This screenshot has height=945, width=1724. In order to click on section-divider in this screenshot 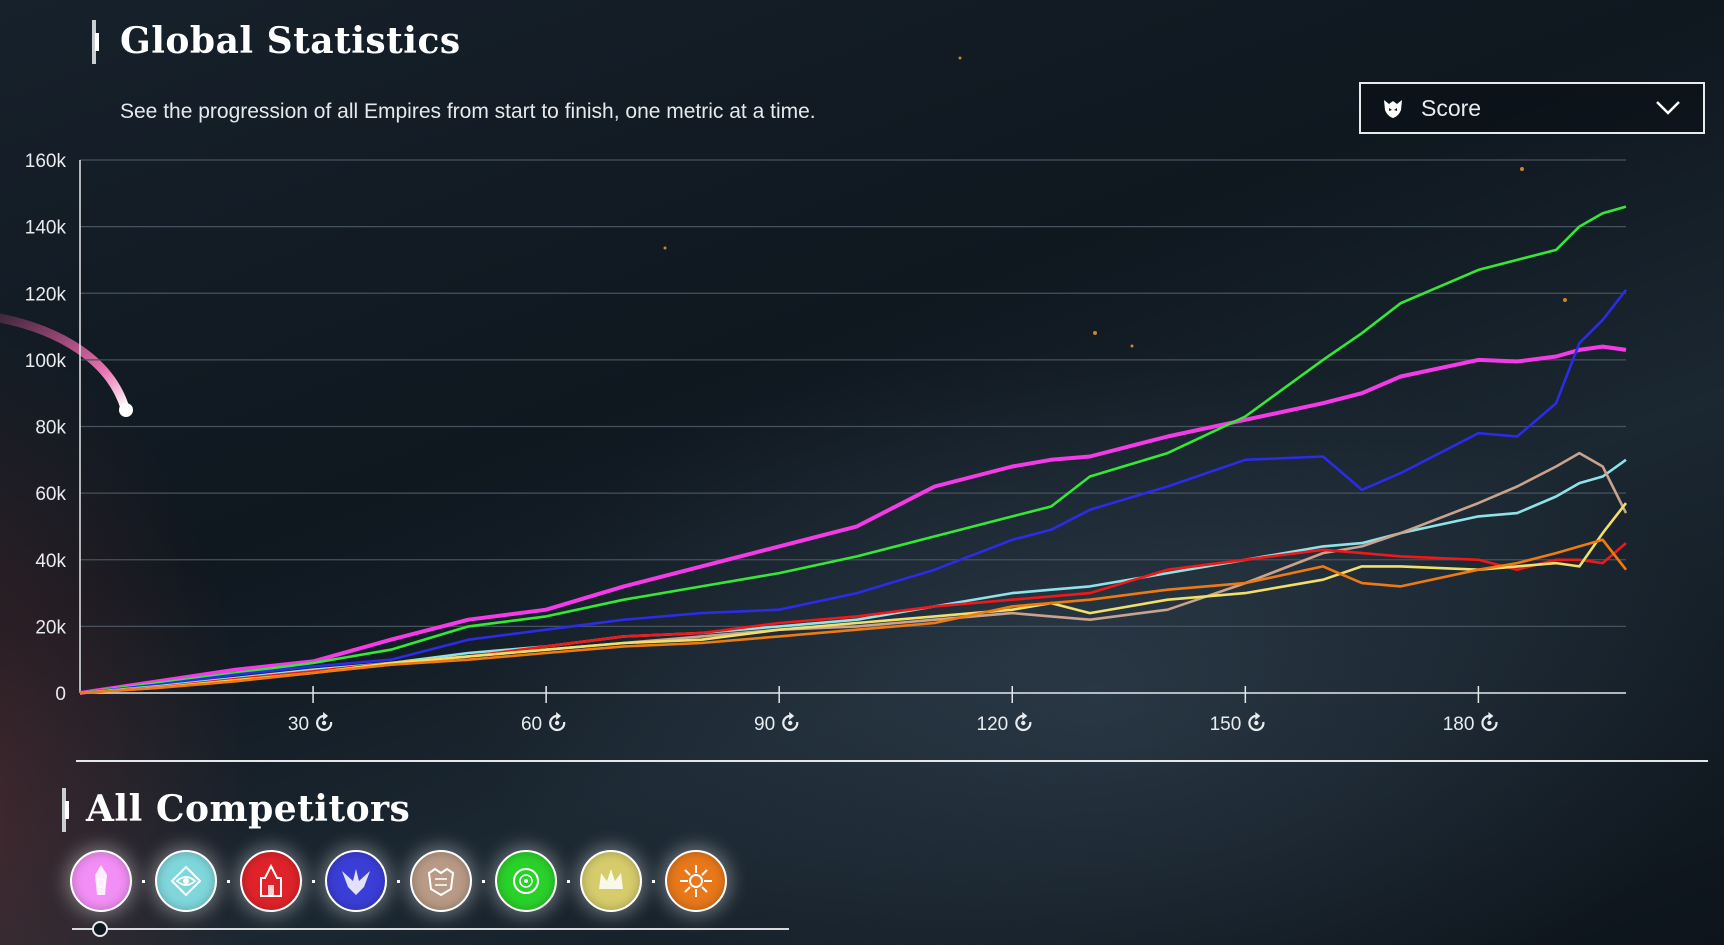, I will do `click(892, 761)`.